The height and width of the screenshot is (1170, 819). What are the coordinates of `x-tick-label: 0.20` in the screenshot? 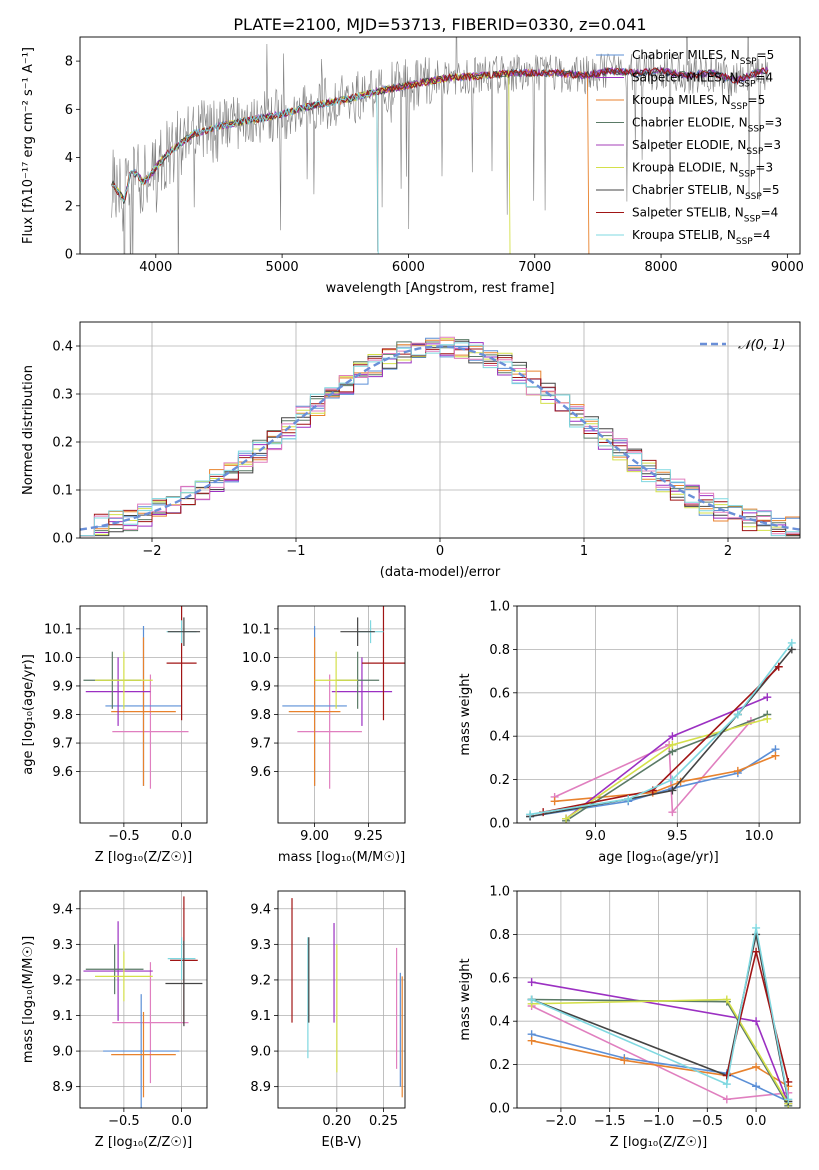 It's located at (336, 1121).